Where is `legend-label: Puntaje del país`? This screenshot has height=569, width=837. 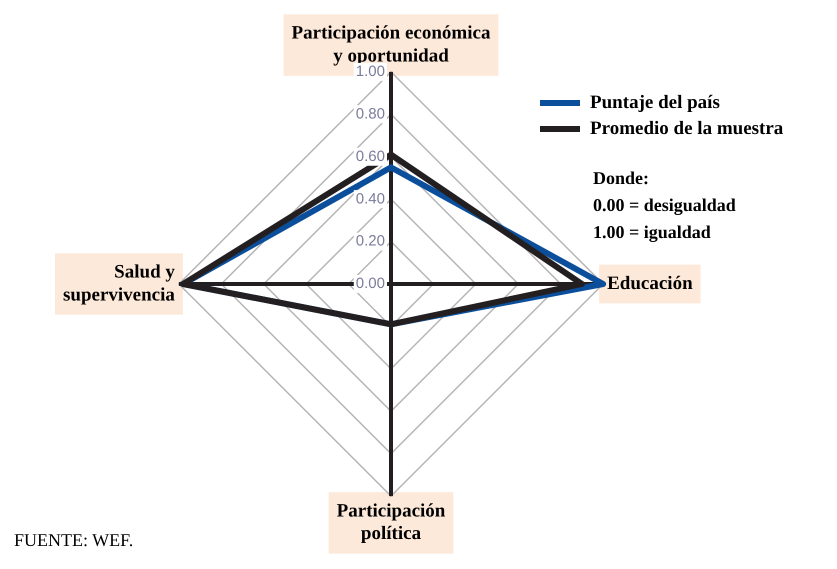
legend-label: Puntaje del país is located at coordinates (655, 103).